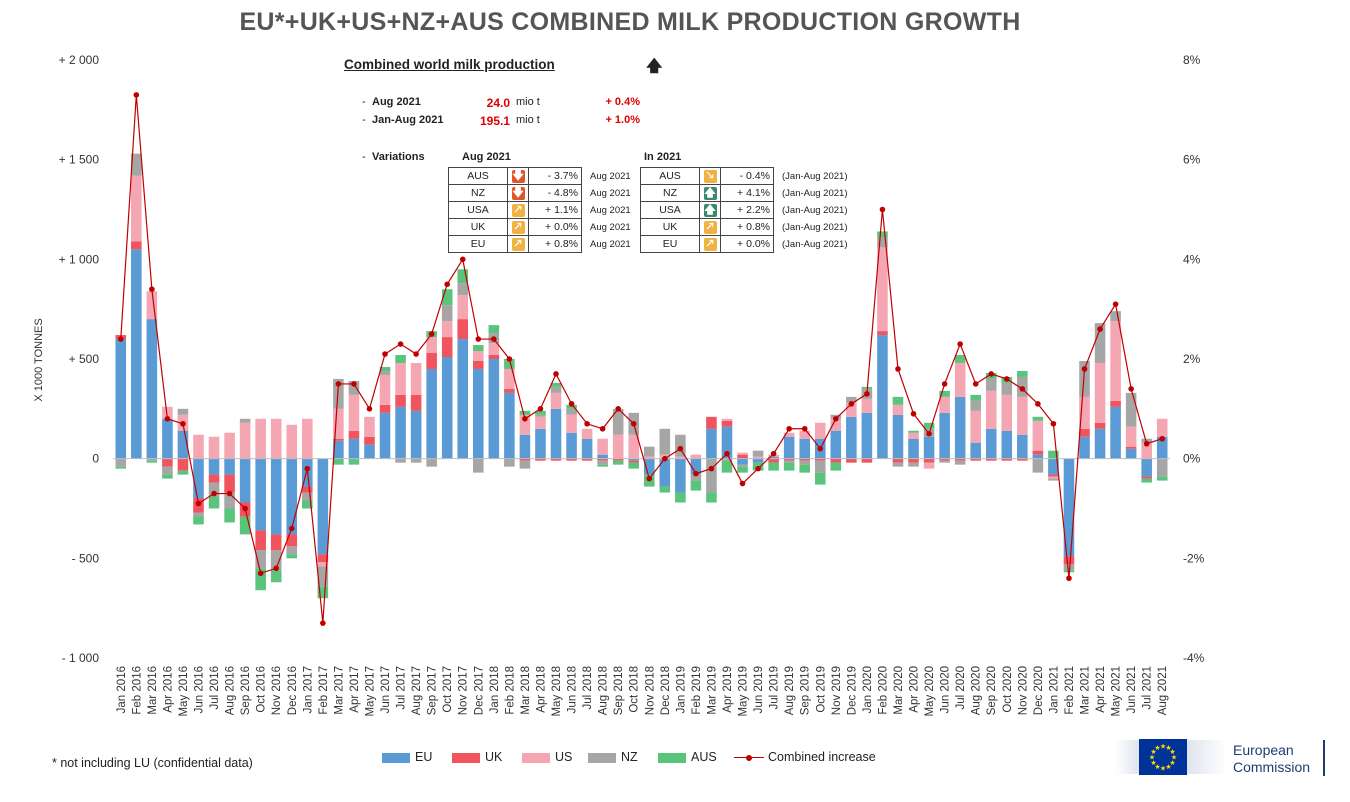 The height and width of the screenshot is (802, 1350). What do you see at coordinates (1148, 687) in the screenshot?
I see `x-tick-label: Jul 2021` at bounding box center [1148, 687].